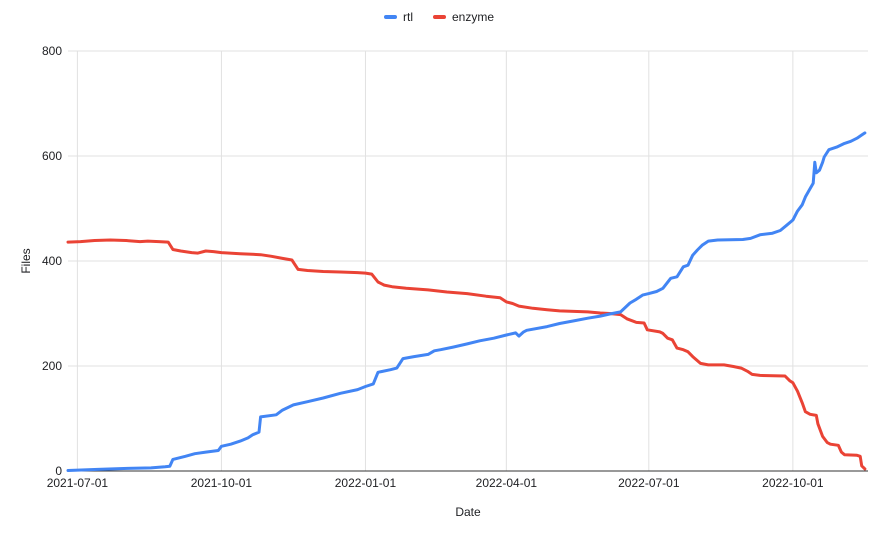 The height and width of the screenshot is (537, 878). I want to click on y-axis-title: Files, so click(26, 261).